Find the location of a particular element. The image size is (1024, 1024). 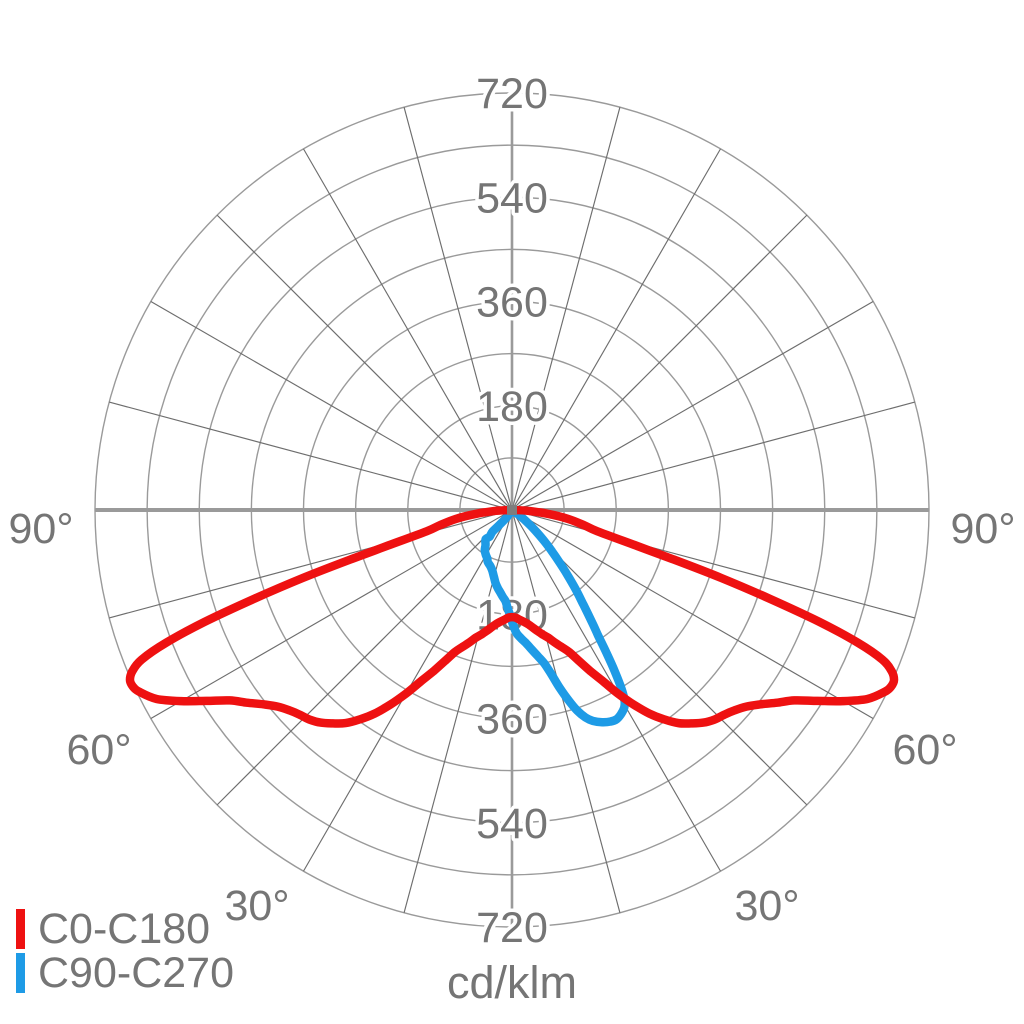

legend-label-c90-c270: C90-C270 is located at coordinates (136, 972).